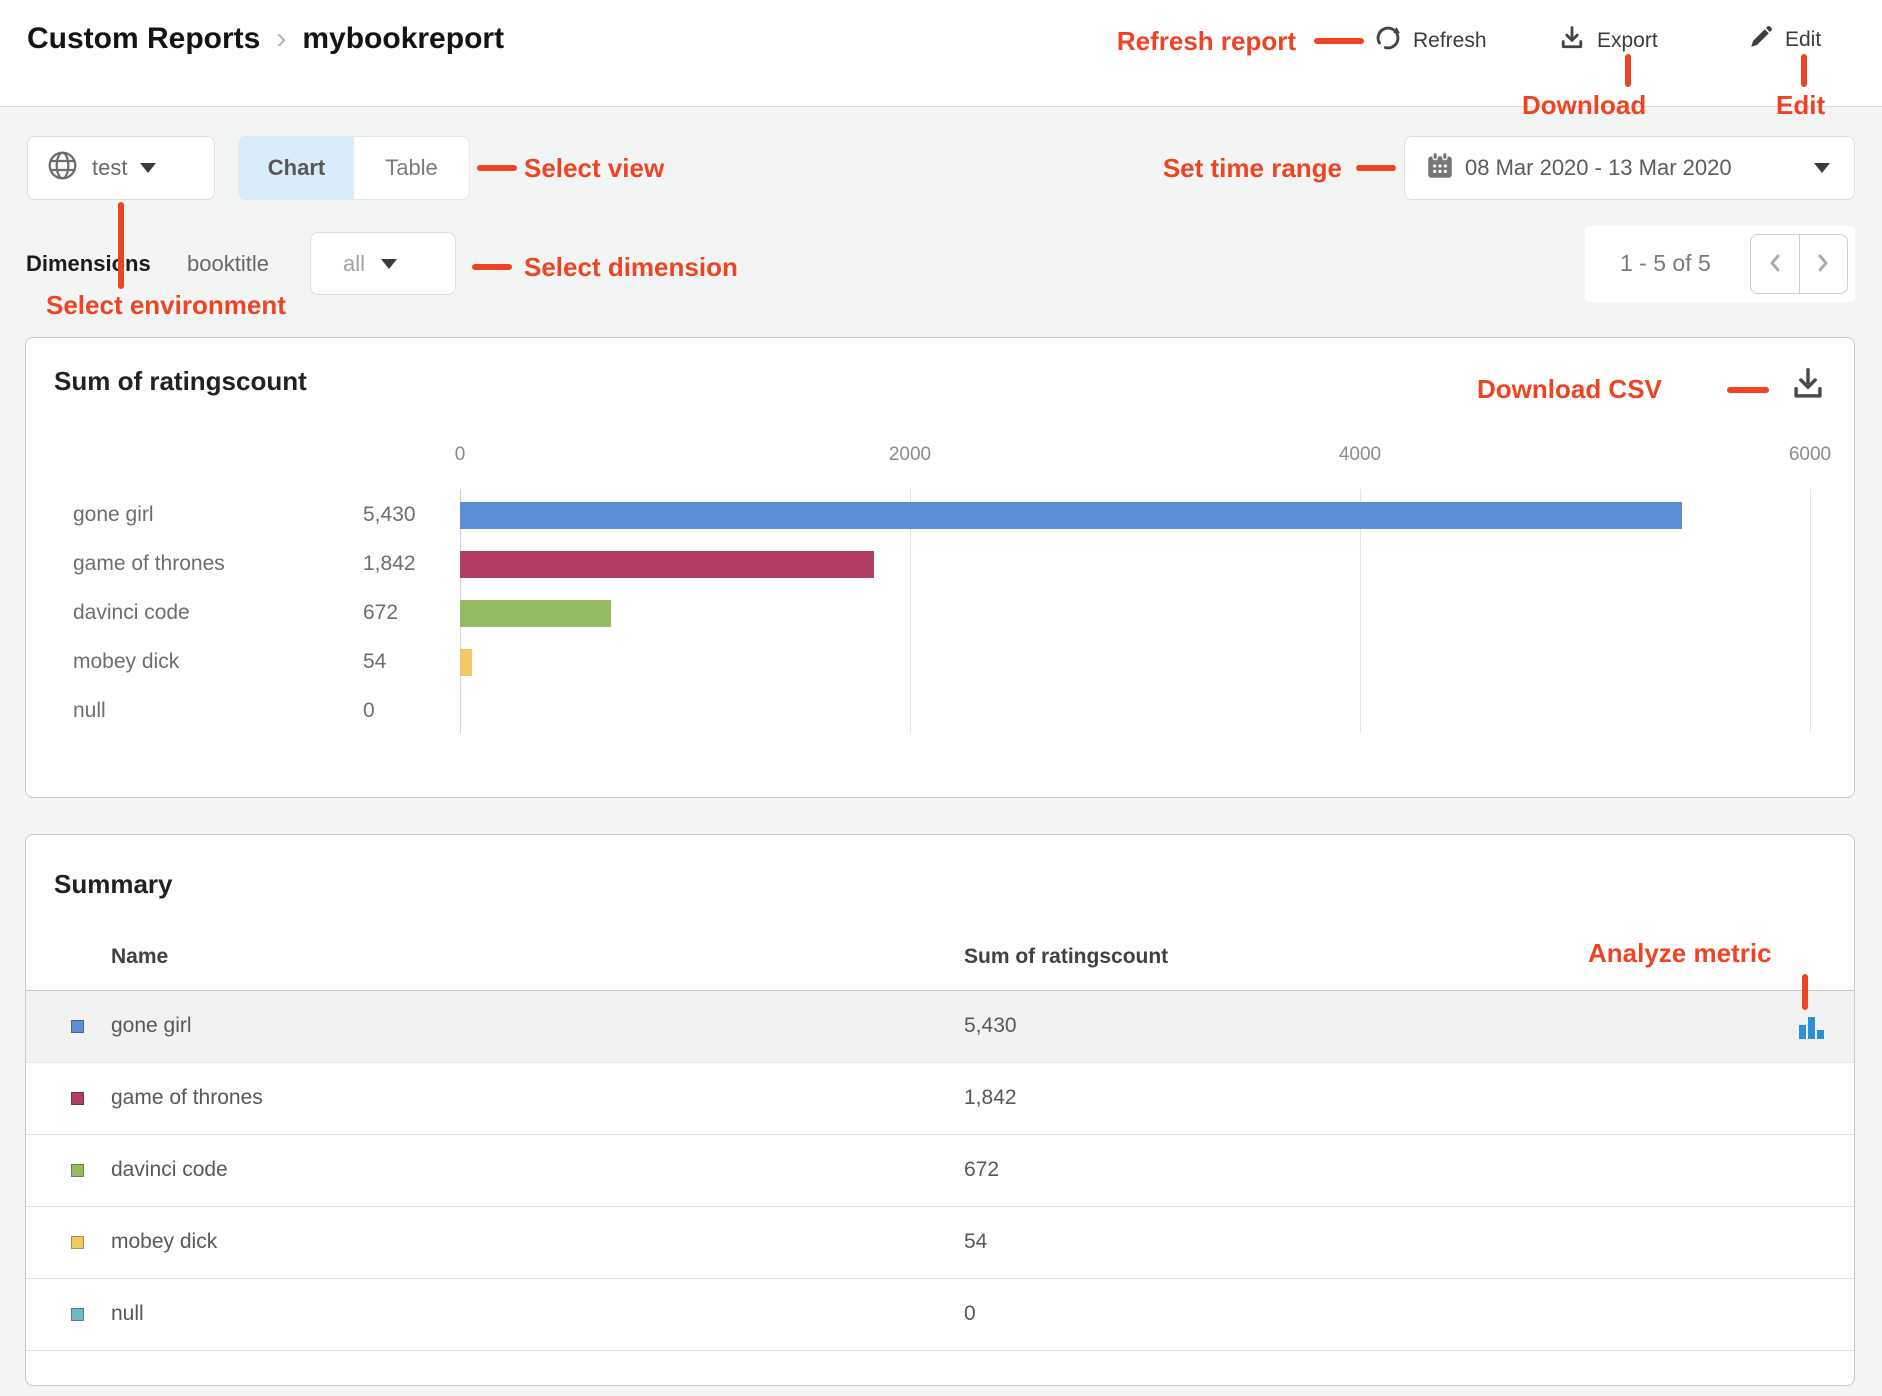 The height and width of the screenshot is (1396, 1882). What do you see at coordinates (631, 267) in the screenshot?
I see `annotation-select-dimension: Select dimension` at bounding box center [631, 267].